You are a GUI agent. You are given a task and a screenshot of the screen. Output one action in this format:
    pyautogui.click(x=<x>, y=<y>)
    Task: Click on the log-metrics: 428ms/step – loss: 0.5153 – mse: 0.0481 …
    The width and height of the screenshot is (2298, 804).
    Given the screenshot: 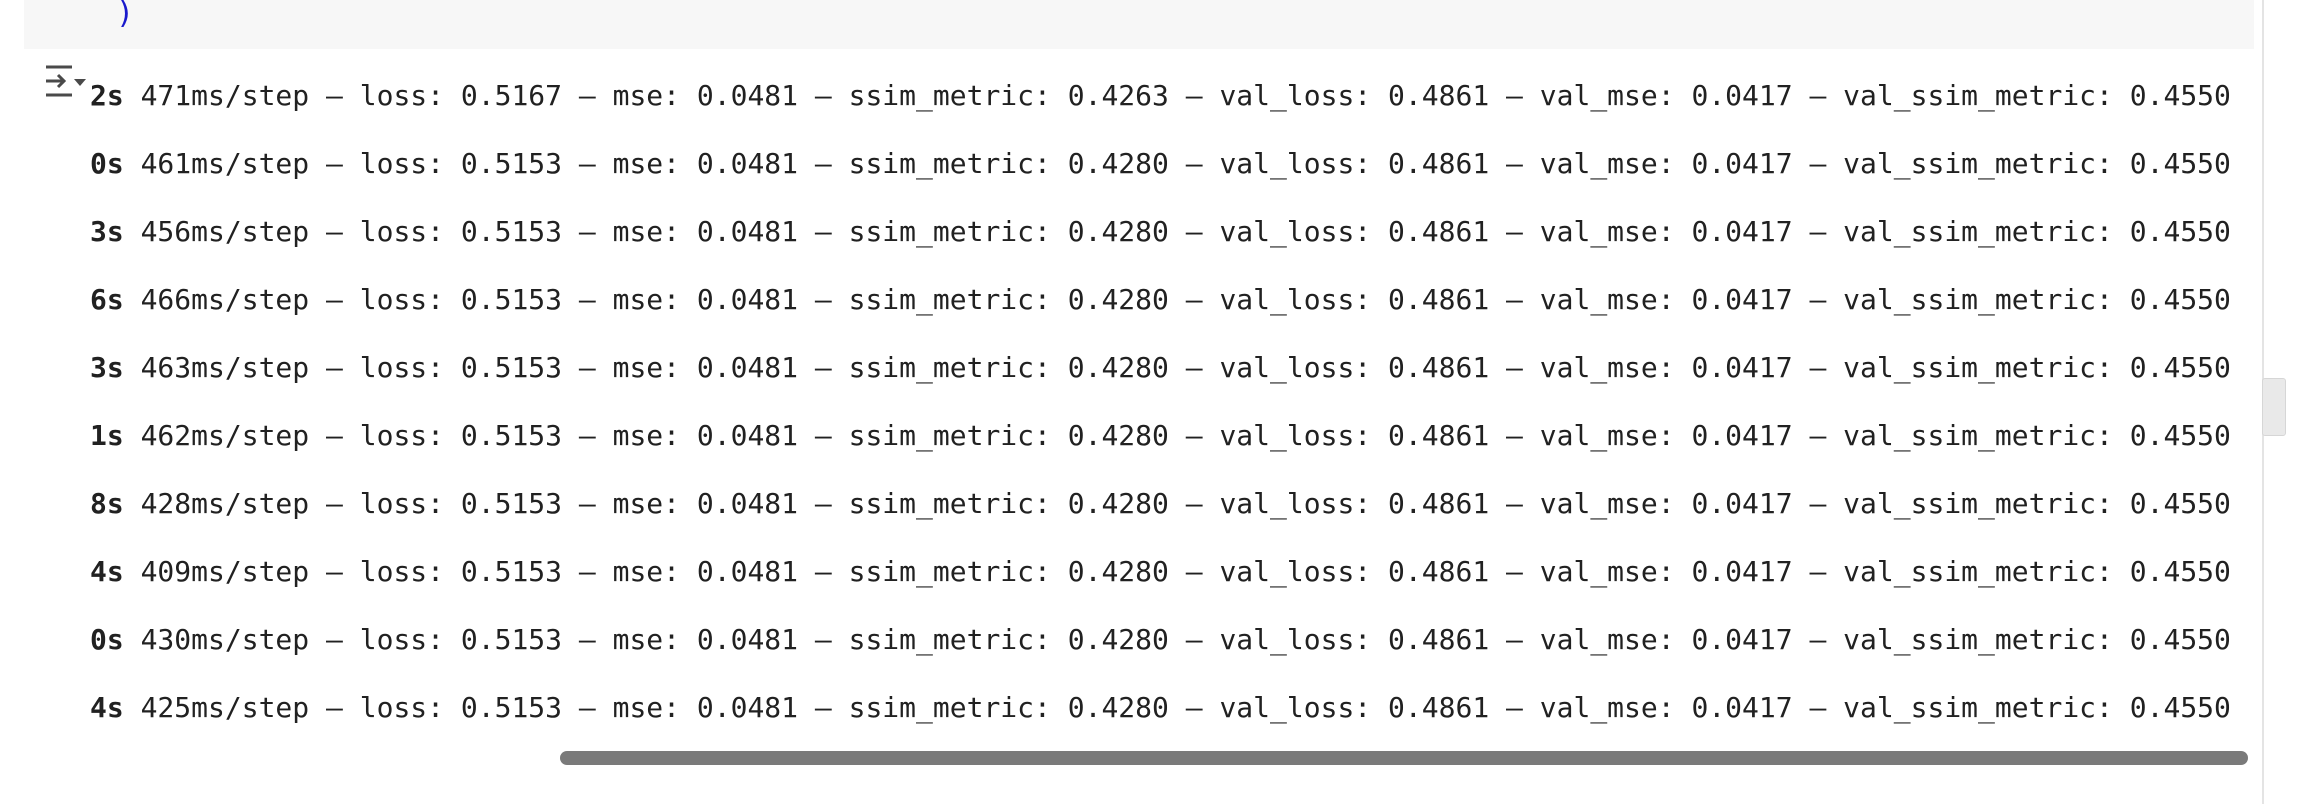 What is the action you would take?
    pyautogui.click(x=1177, y=503)
    